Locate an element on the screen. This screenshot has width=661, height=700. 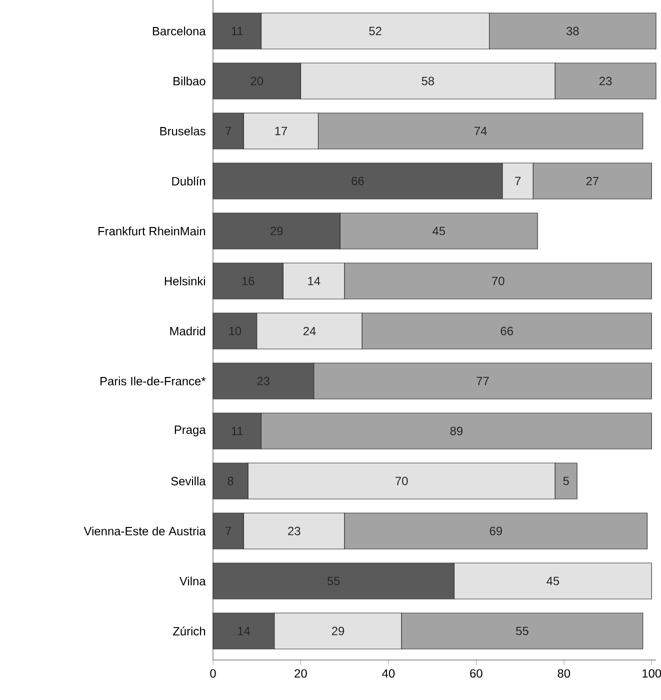
data-label: 27 is located at coordinates (592, 181).